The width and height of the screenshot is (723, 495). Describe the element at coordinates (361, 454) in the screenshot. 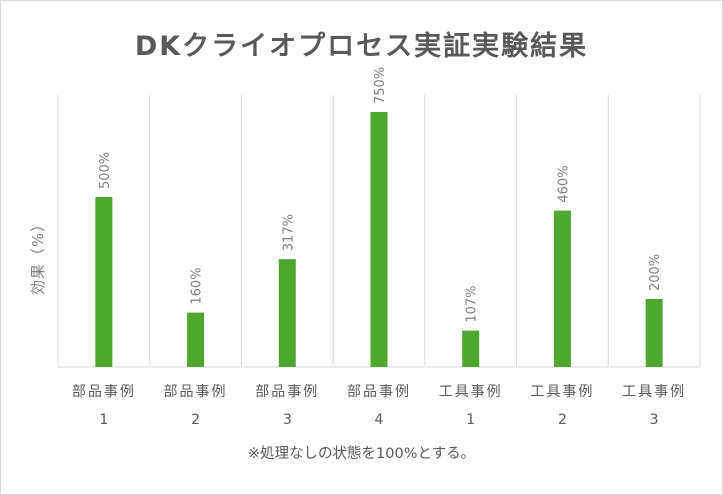

I see `footnote: ※処理なしの状態を100%とする。` at that location.